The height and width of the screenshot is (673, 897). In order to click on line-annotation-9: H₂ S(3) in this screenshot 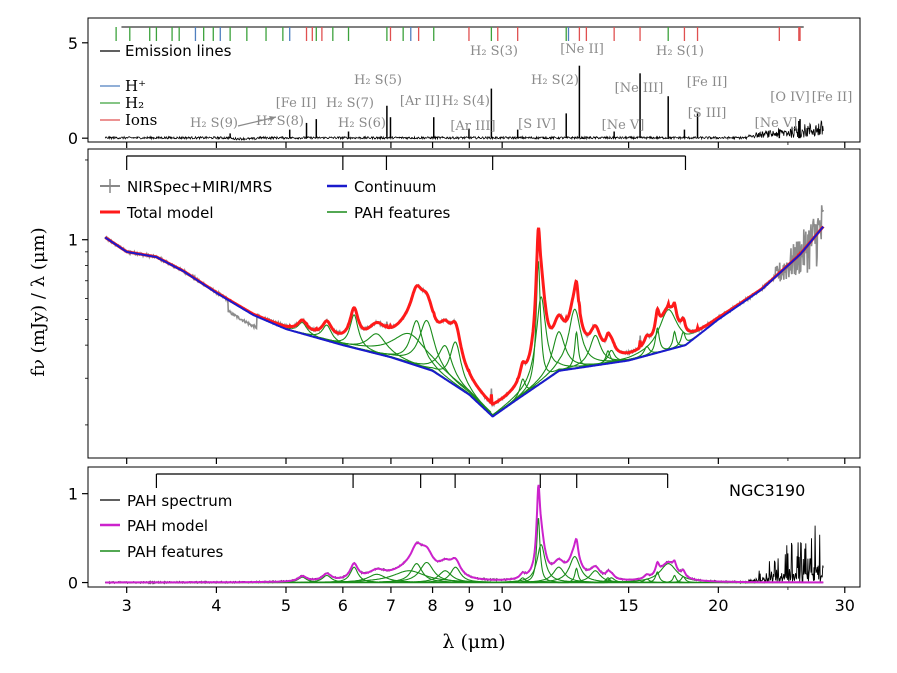, I will do `click(494, 51)`.